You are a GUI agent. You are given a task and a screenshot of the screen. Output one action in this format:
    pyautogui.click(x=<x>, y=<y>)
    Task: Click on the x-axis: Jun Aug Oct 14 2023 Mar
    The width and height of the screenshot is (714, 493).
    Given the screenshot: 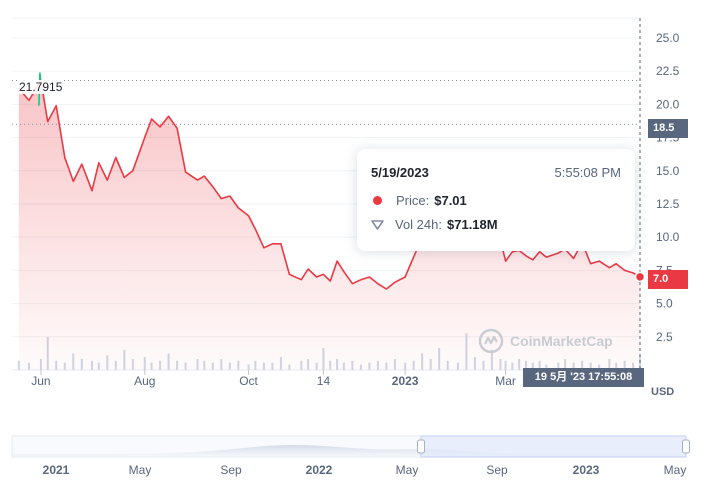 What is the action you would take?
    pyautogui.click(x=273, y=379)
    